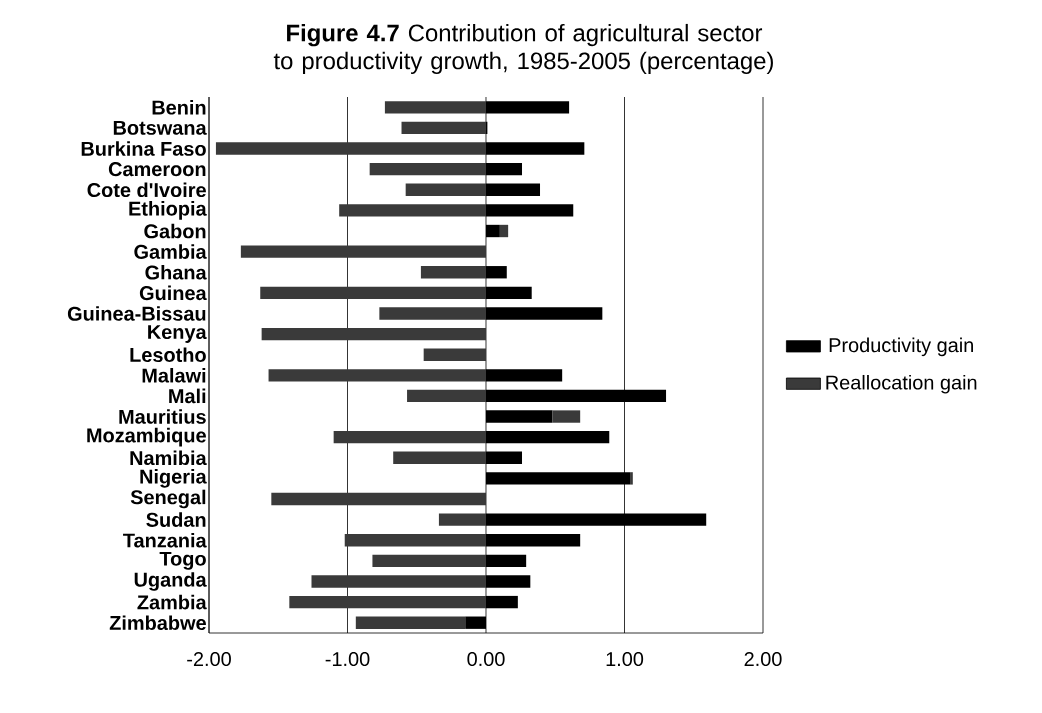 Image resolution: width=1042 pixels, height=713 pixels. What do you see at coordinates (136, 313) in the screenshot?
I see `y-tick-label: Guinea-Bissau` at bounding box center [136, 313].